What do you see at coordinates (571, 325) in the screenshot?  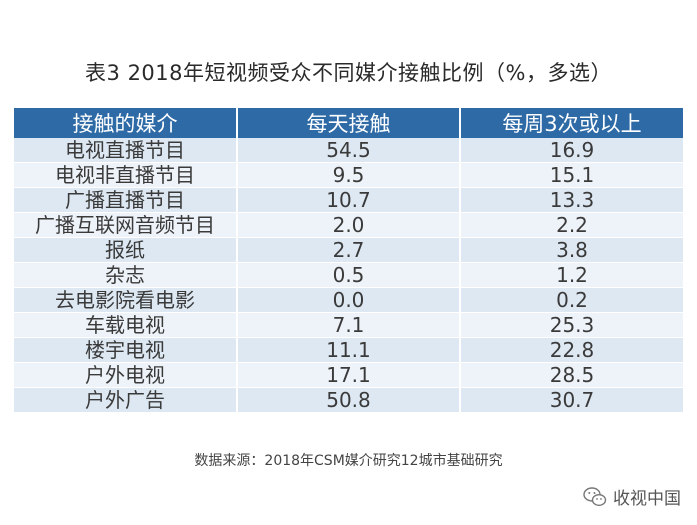 I see `cell-weekly: 25.3` at bounding box center [571, 325].